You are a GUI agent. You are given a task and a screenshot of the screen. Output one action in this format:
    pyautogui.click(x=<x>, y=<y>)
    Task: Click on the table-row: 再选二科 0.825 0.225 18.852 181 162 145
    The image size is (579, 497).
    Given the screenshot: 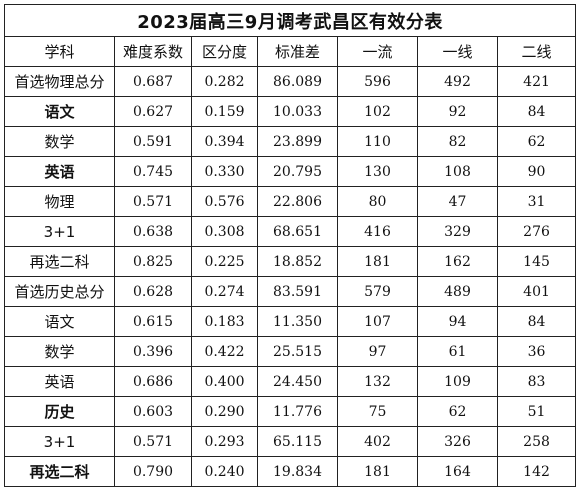 What is the action you would take?
    pyautogui.click(x=290, y=261)
    